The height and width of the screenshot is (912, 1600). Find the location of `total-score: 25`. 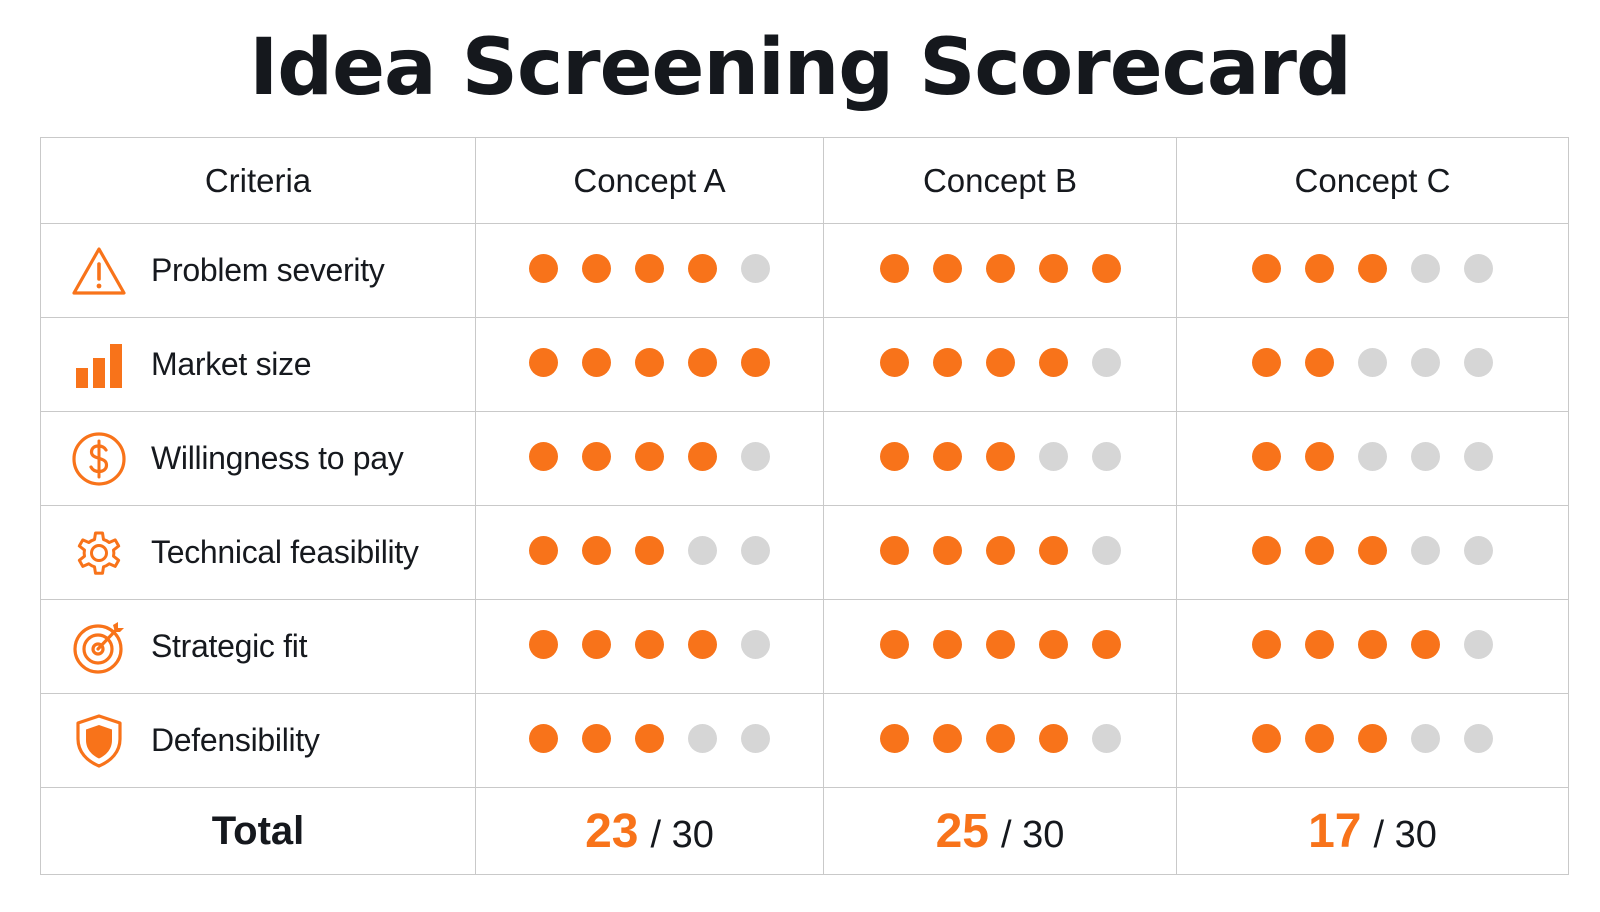

total-score: 25 is located at coordinates (962, 831).